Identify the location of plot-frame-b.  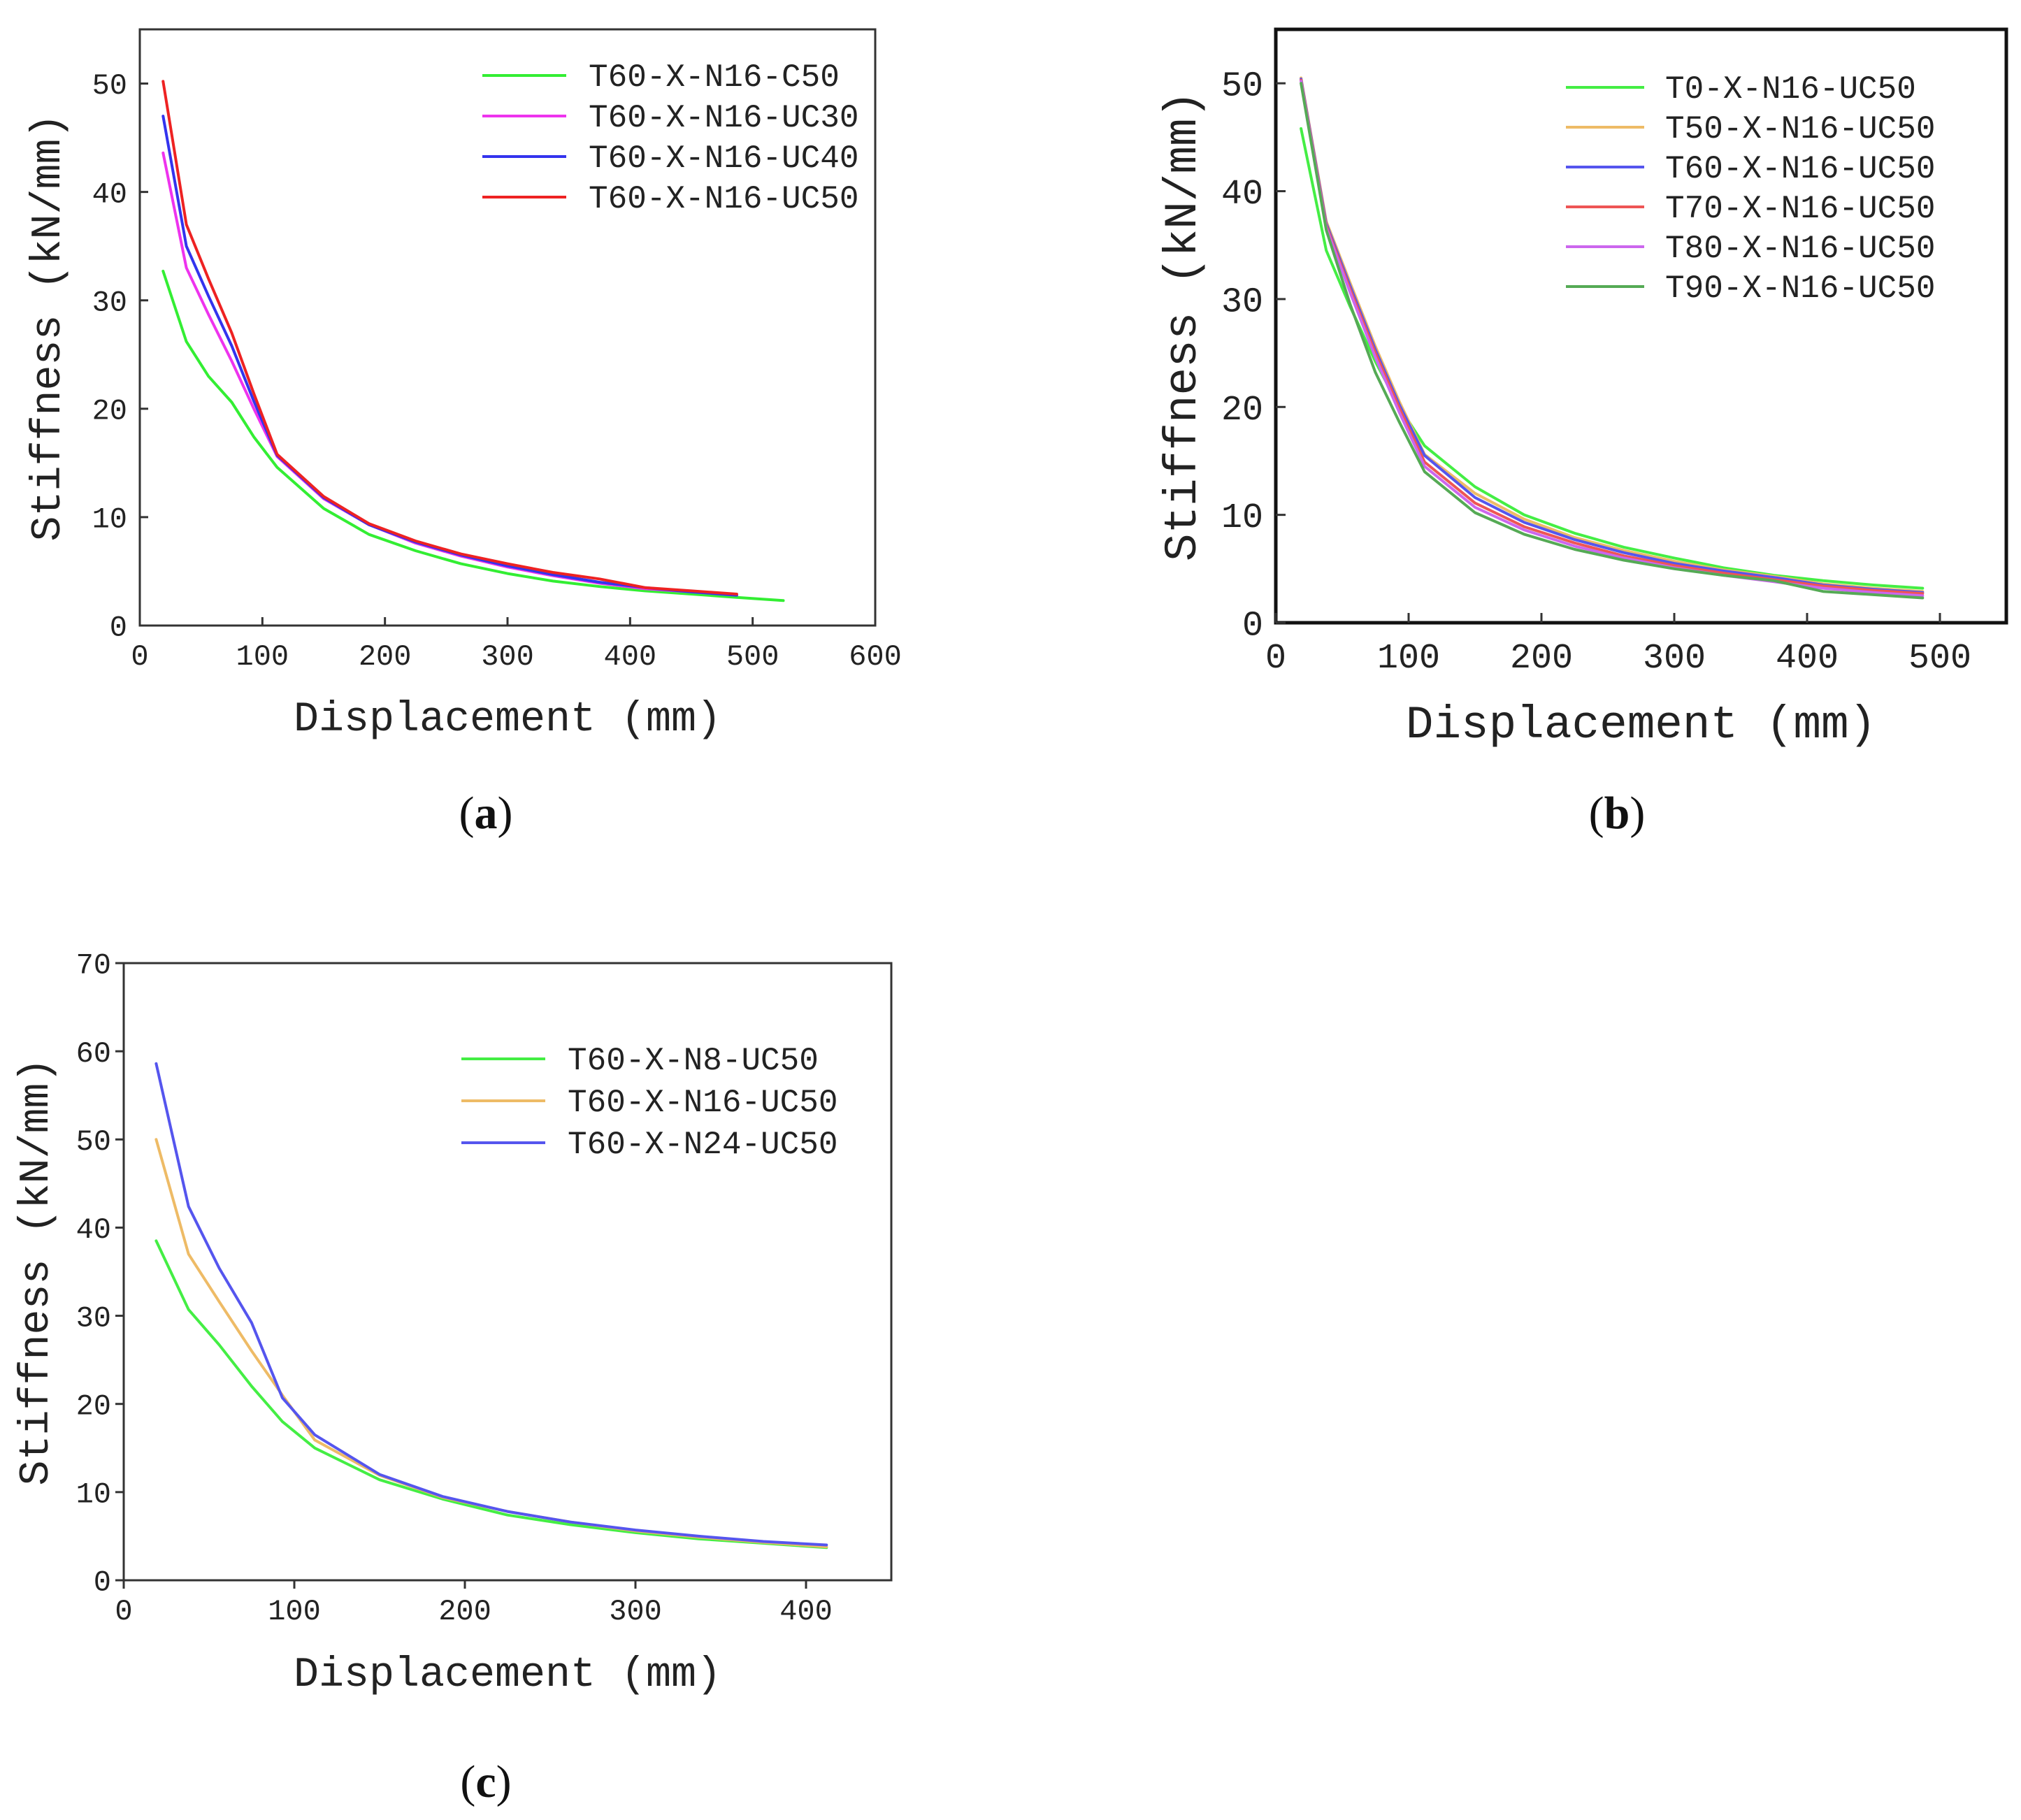
(1641, 326).